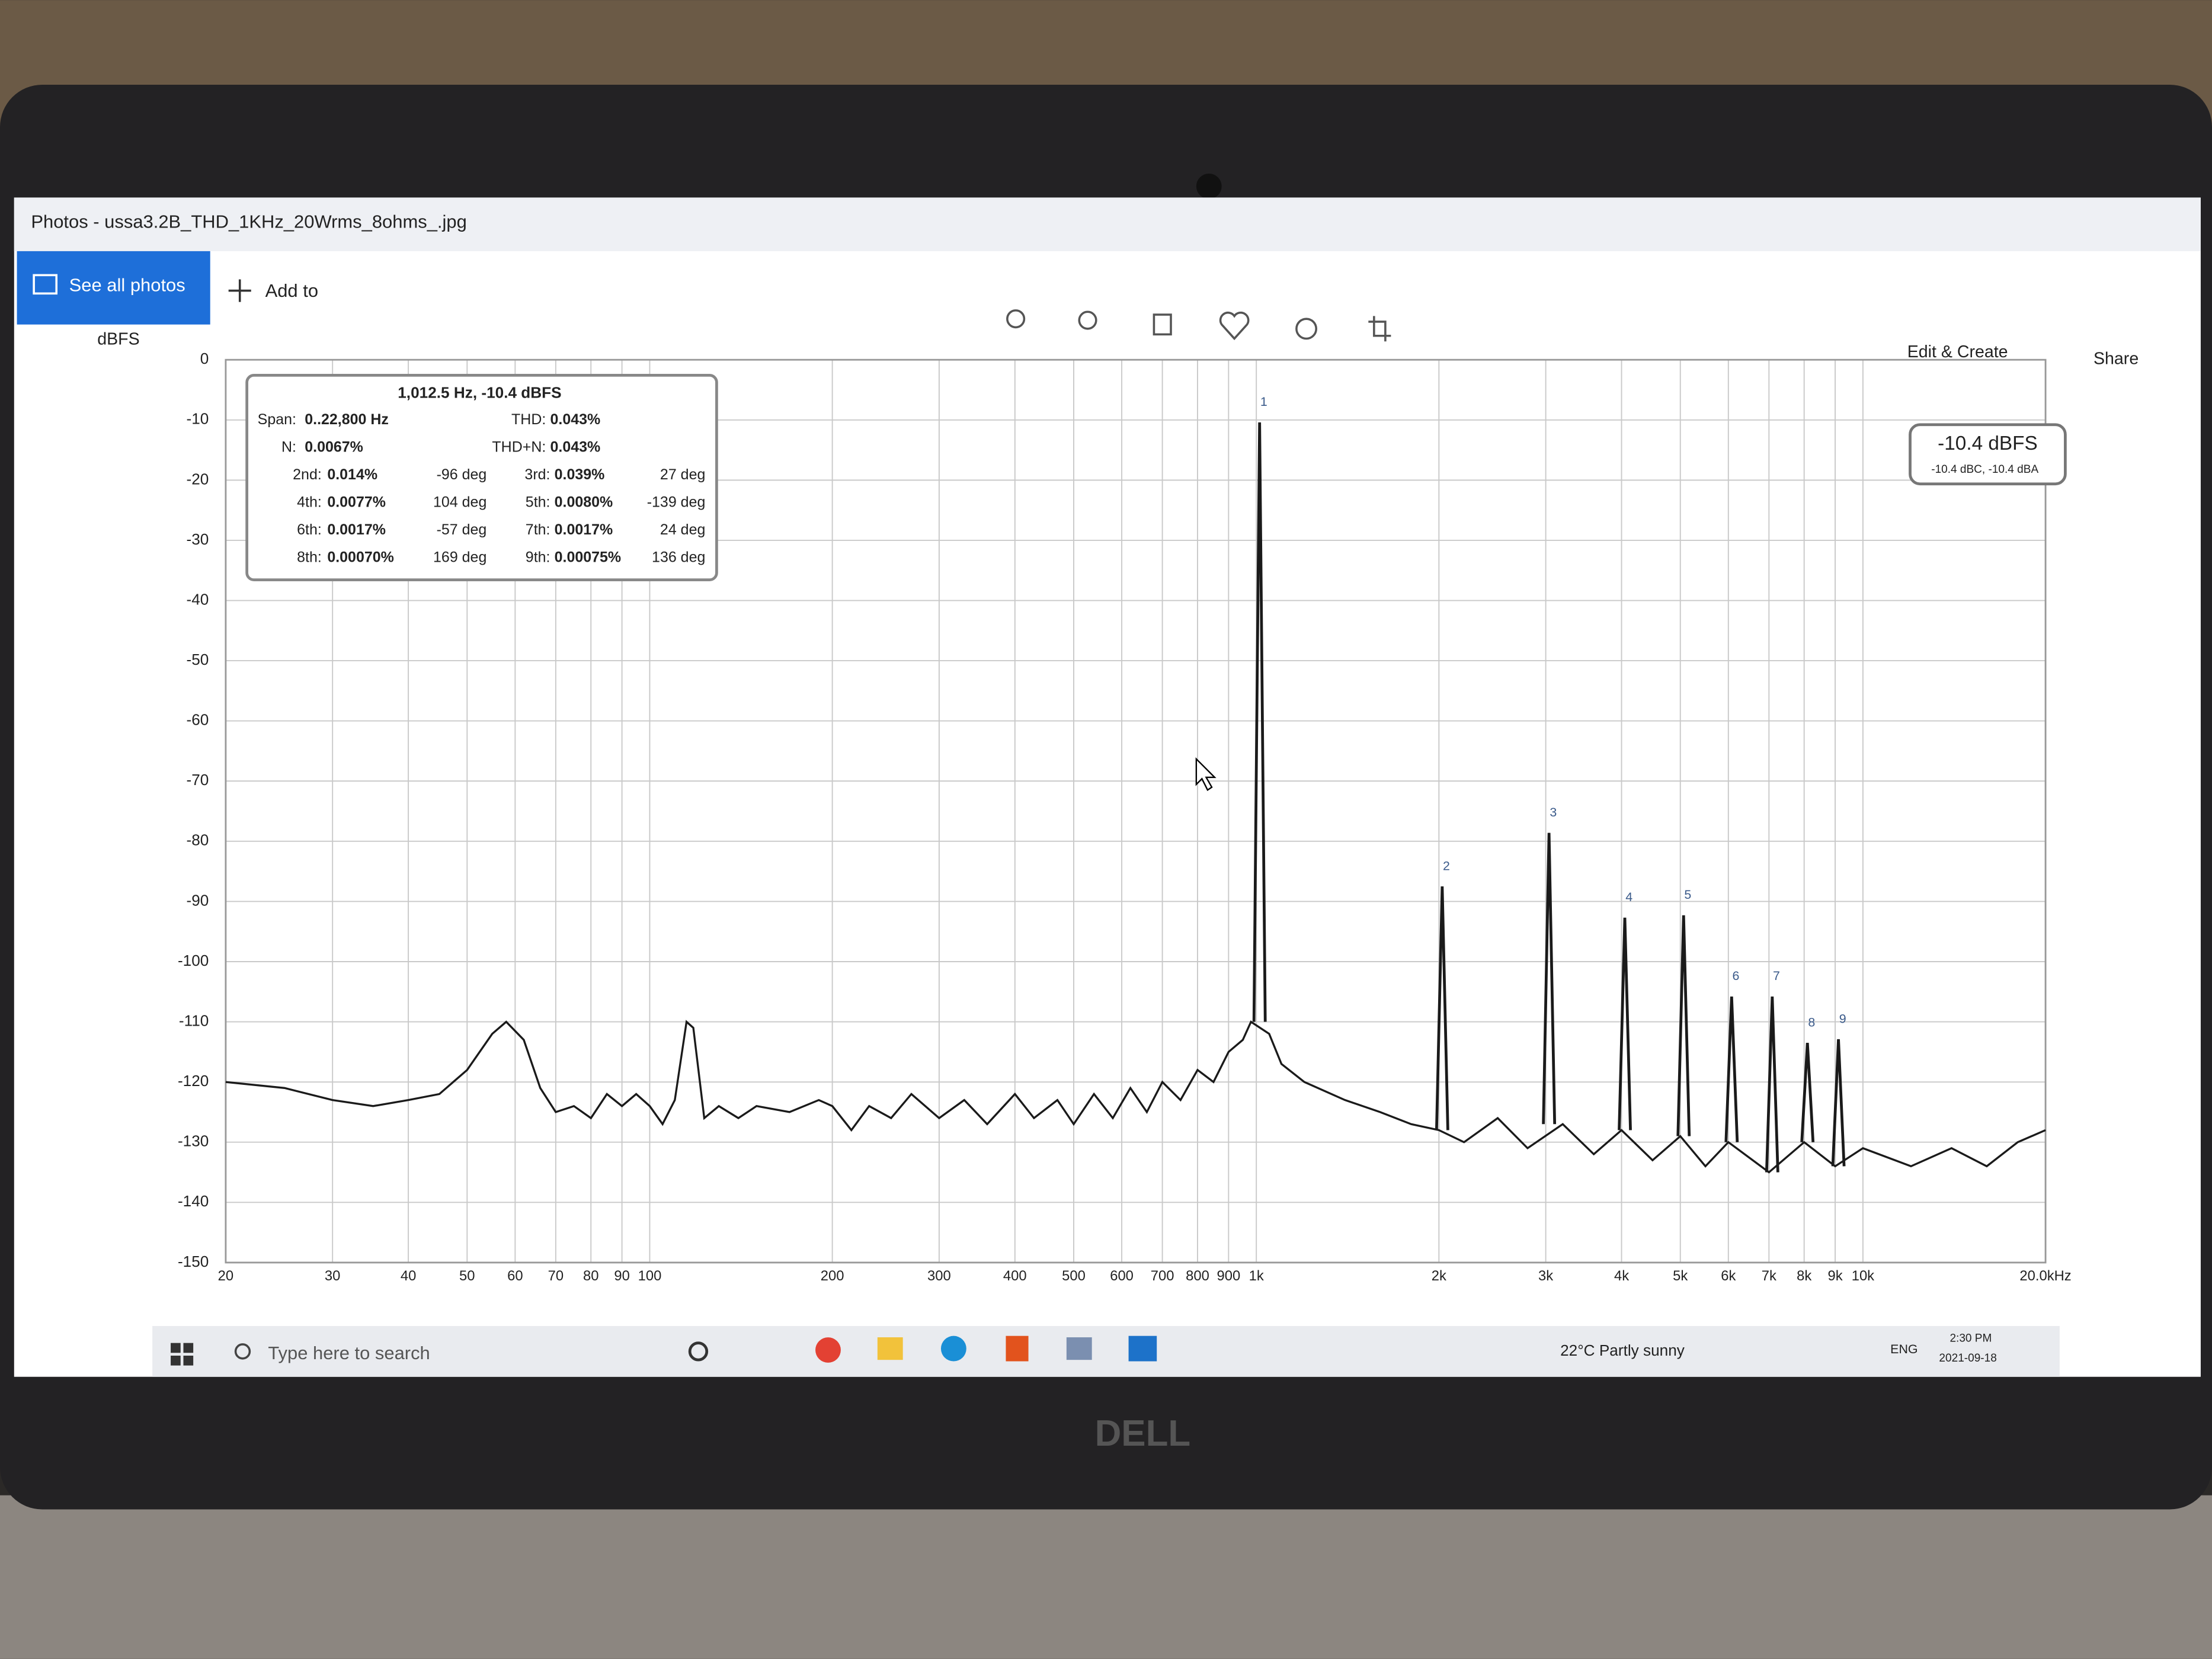  Describe the element at coordinates (118, 338) in the screenshot. I see `y-axis-label: dBFS` at that location.